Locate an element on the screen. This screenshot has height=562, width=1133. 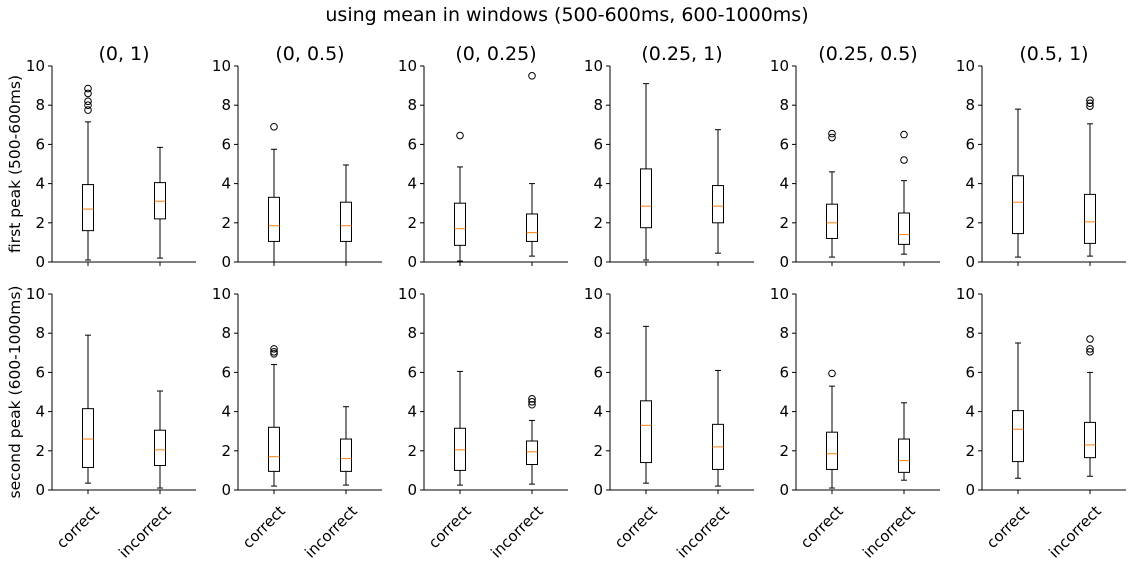
row-ylabel: first peak (500-600ms) is located at coordinates (15, 164).